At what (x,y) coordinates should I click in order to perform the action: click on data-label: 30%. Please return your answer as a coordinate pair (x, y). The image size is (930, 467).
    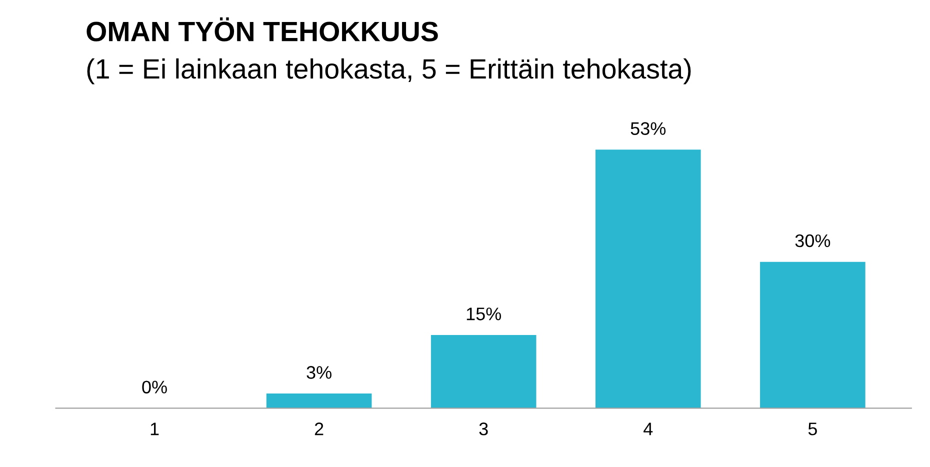
    Looking at the image, I should click on (812, 241).